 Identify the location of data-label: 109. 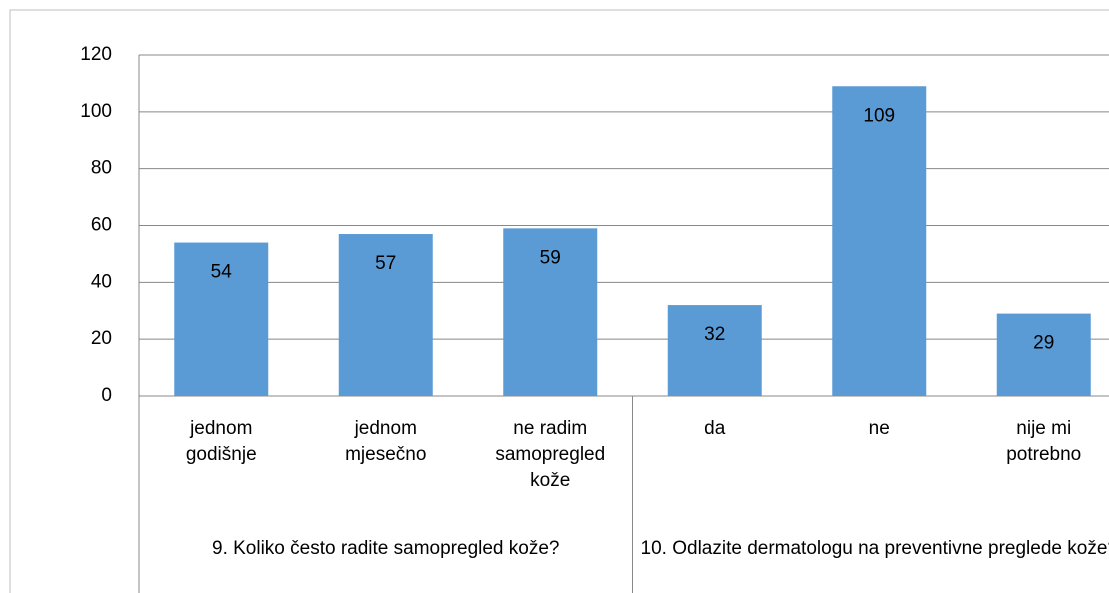
(879, 115).